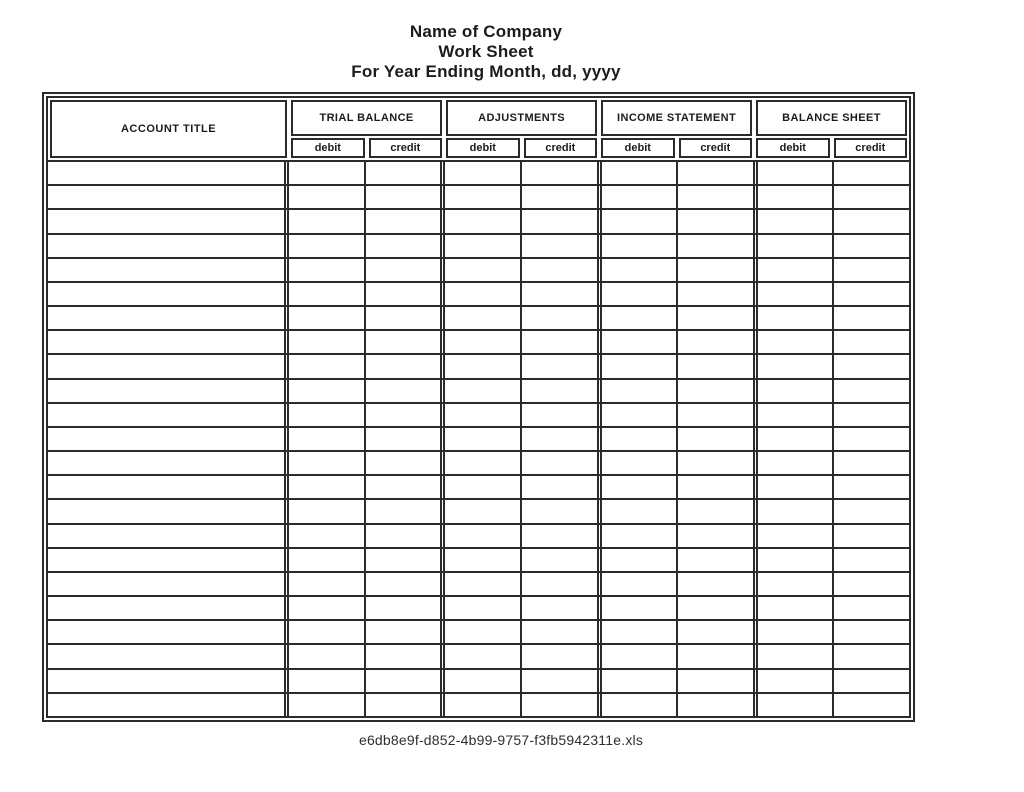 The image size is (1024, 792). I want to click on period-title: For Year Ending Month, dd, yyyy, so click(486, 71).